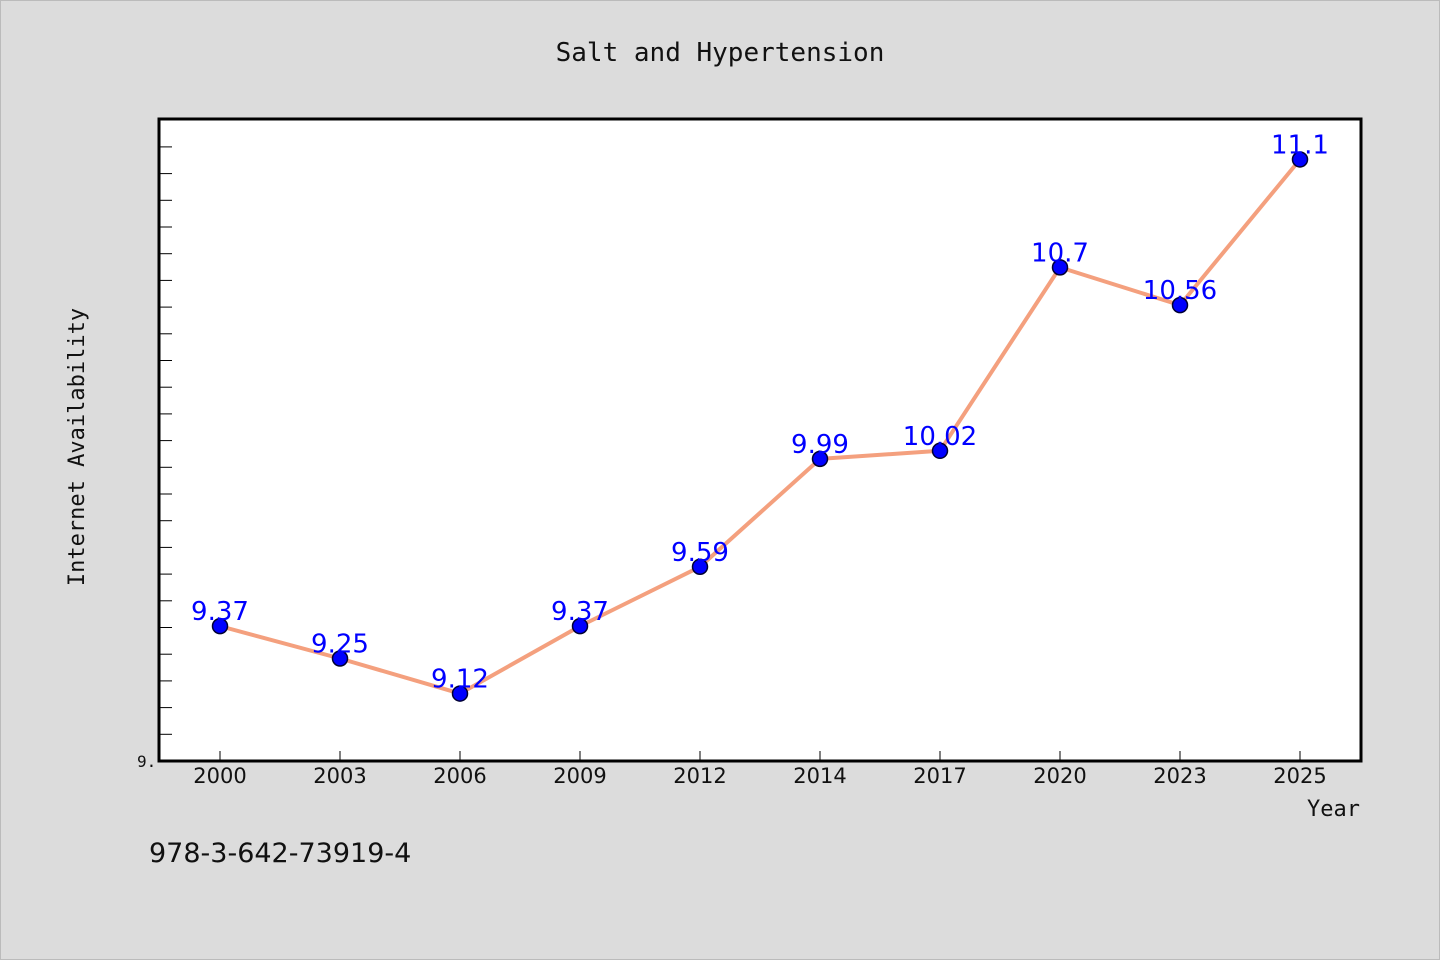 This screenshot has width=1440, height=960. What do you see at coordinates (146, 761) in the screenshot?
I see `y-tick-label: 9.` at bounding box center [146, 761].